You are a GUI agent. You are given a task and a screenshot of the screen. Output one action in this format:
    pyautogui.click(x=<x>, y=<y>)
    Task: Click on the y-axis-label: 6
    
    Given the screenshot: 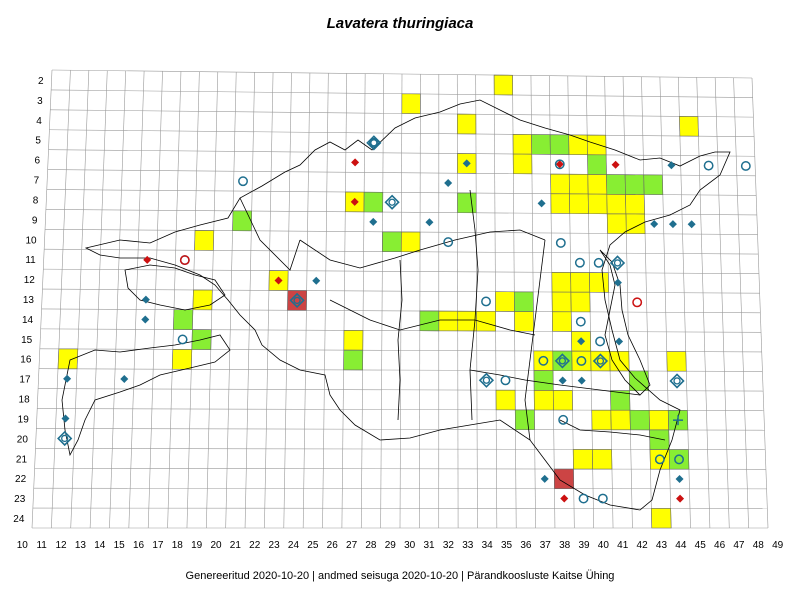 What is the action you would take?
    pyautogui.click(x=38, y=161)
    